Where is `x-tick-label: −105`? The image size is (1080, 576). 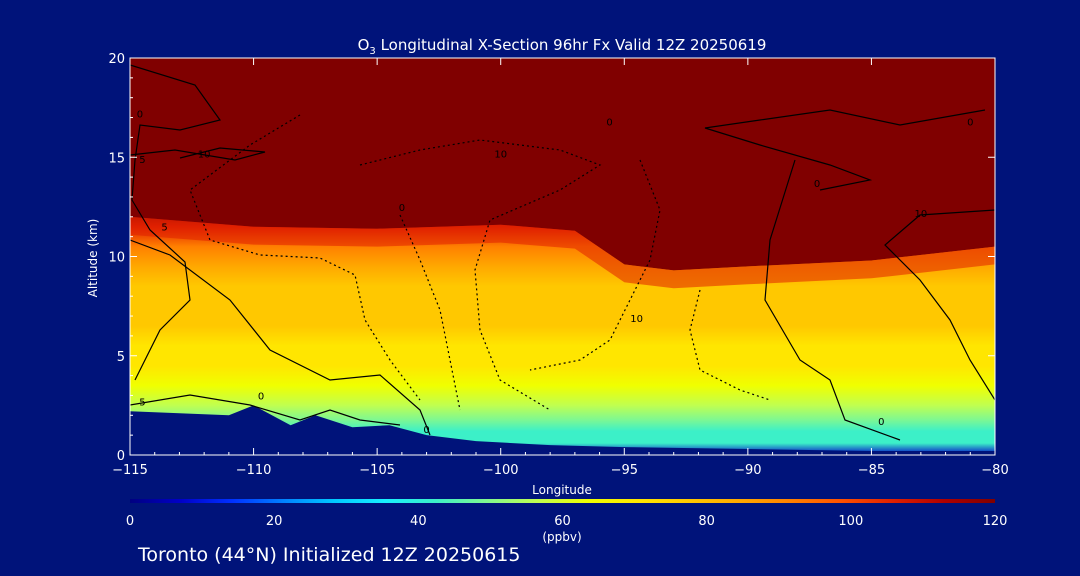
x-tick-label: −105 is located at coordinates (377, 470).